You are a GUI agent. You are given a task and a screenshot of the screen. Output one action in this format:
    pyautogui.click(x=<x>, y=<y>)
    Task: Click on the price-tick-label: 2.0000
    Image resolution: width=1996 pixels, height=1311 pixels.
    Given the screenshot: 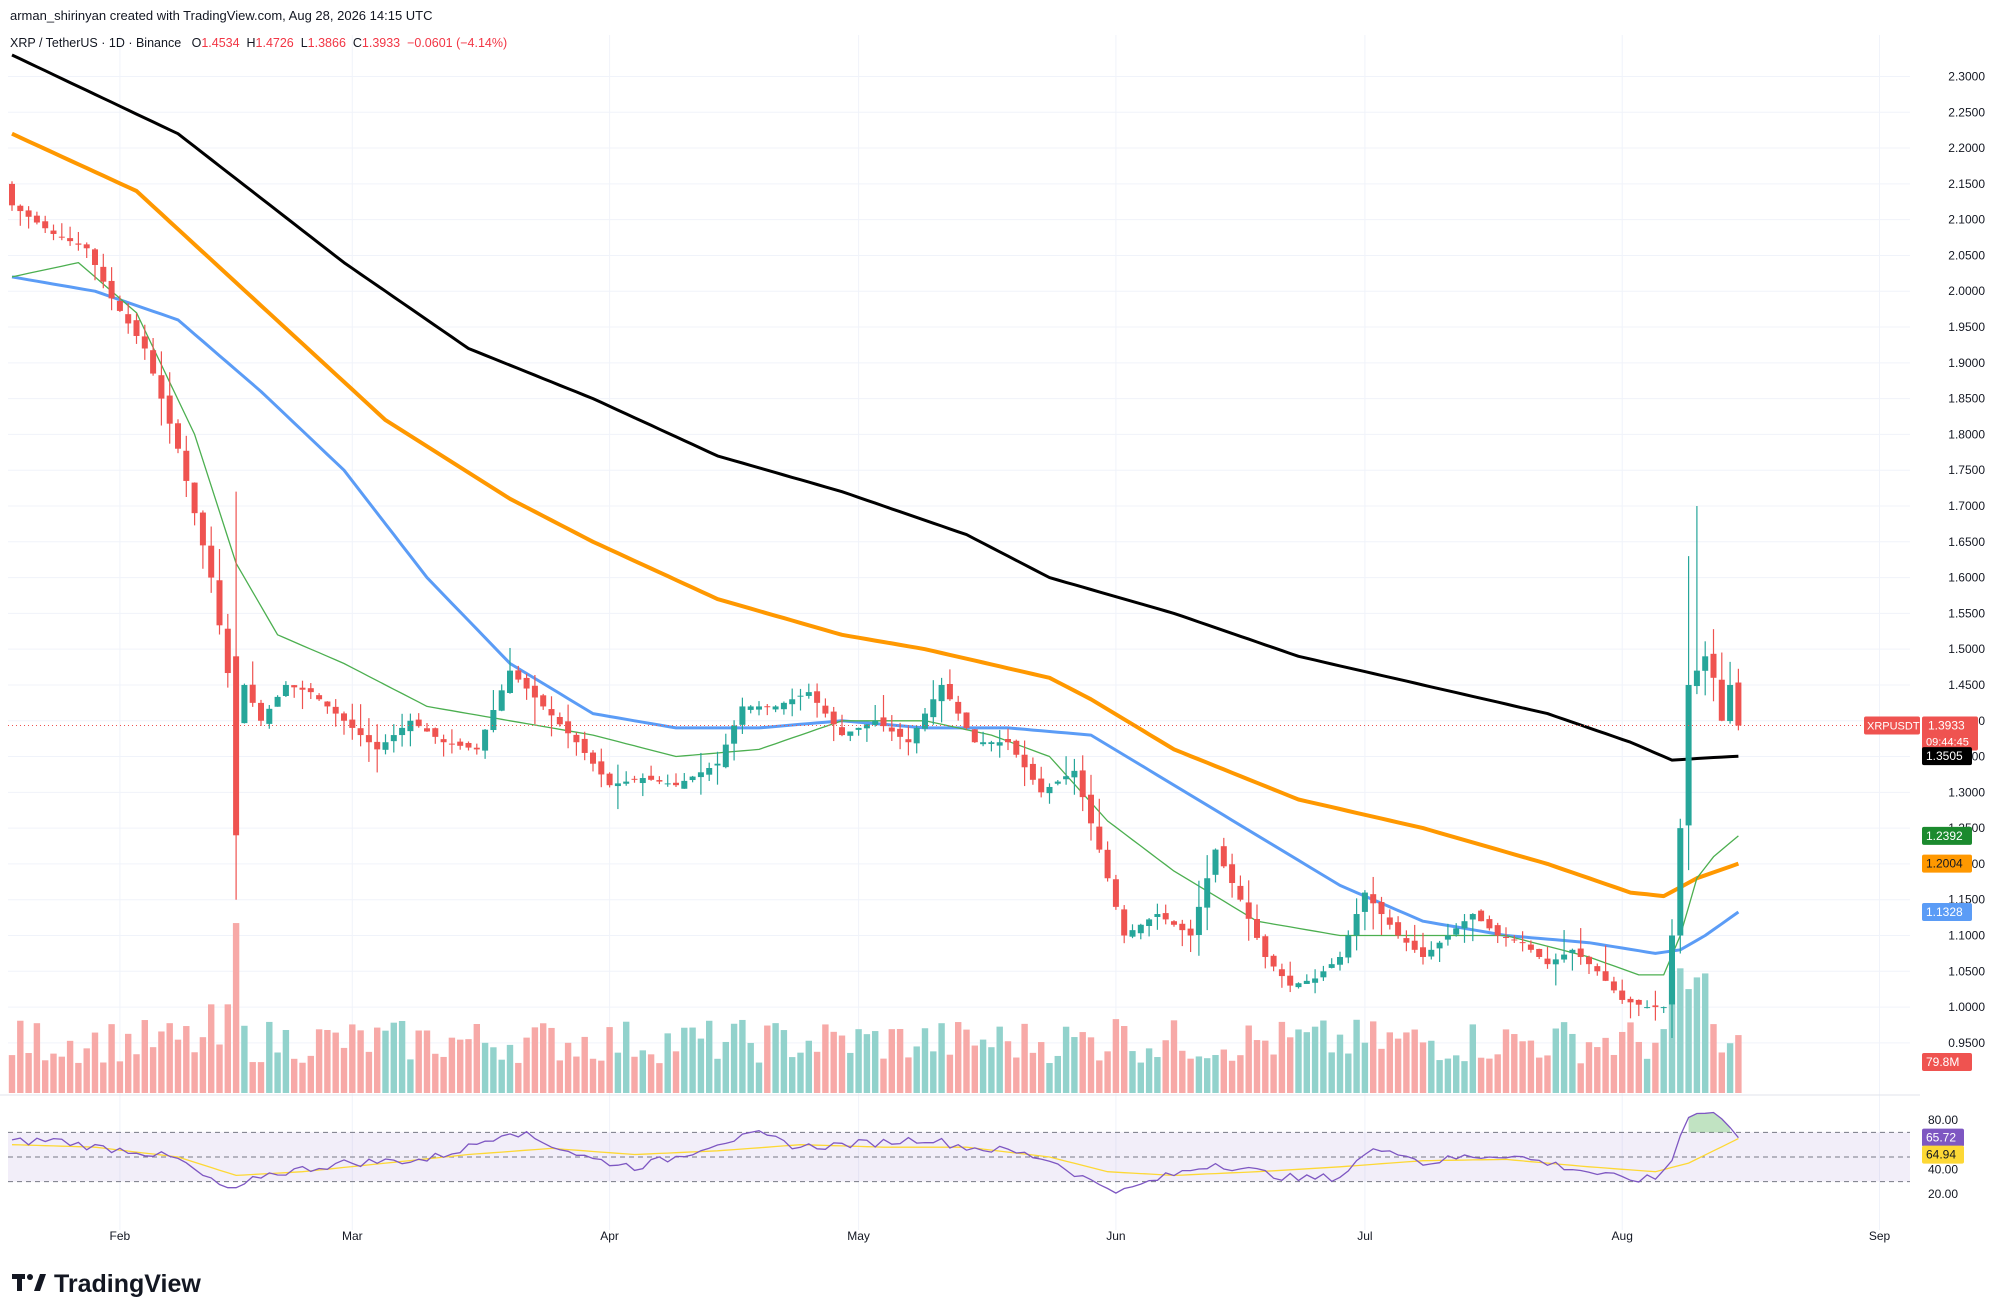 What is the action you would take?
    pyautogui.click(x=1966, y=291)
    